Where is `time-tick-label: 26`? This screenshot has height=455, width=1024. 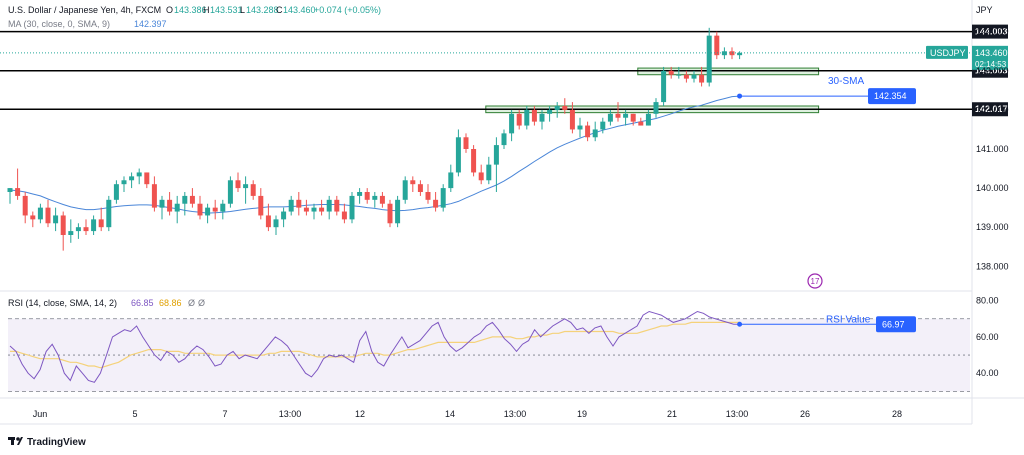 time-tick-label: 26 is located at coordinates (805, 414).